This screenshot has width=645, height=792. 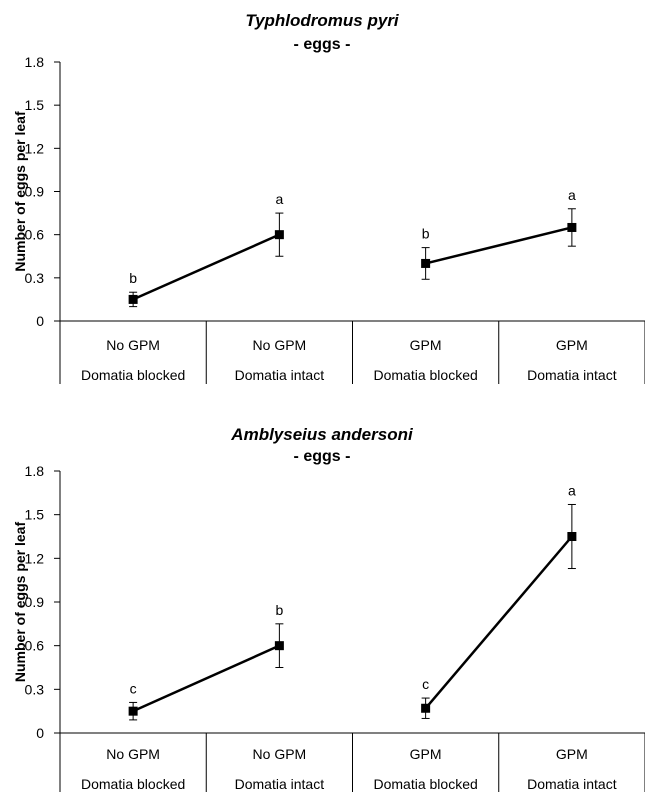 I want to click on chart-title: Amblyseius andersoni, so click(x=322, y=434).